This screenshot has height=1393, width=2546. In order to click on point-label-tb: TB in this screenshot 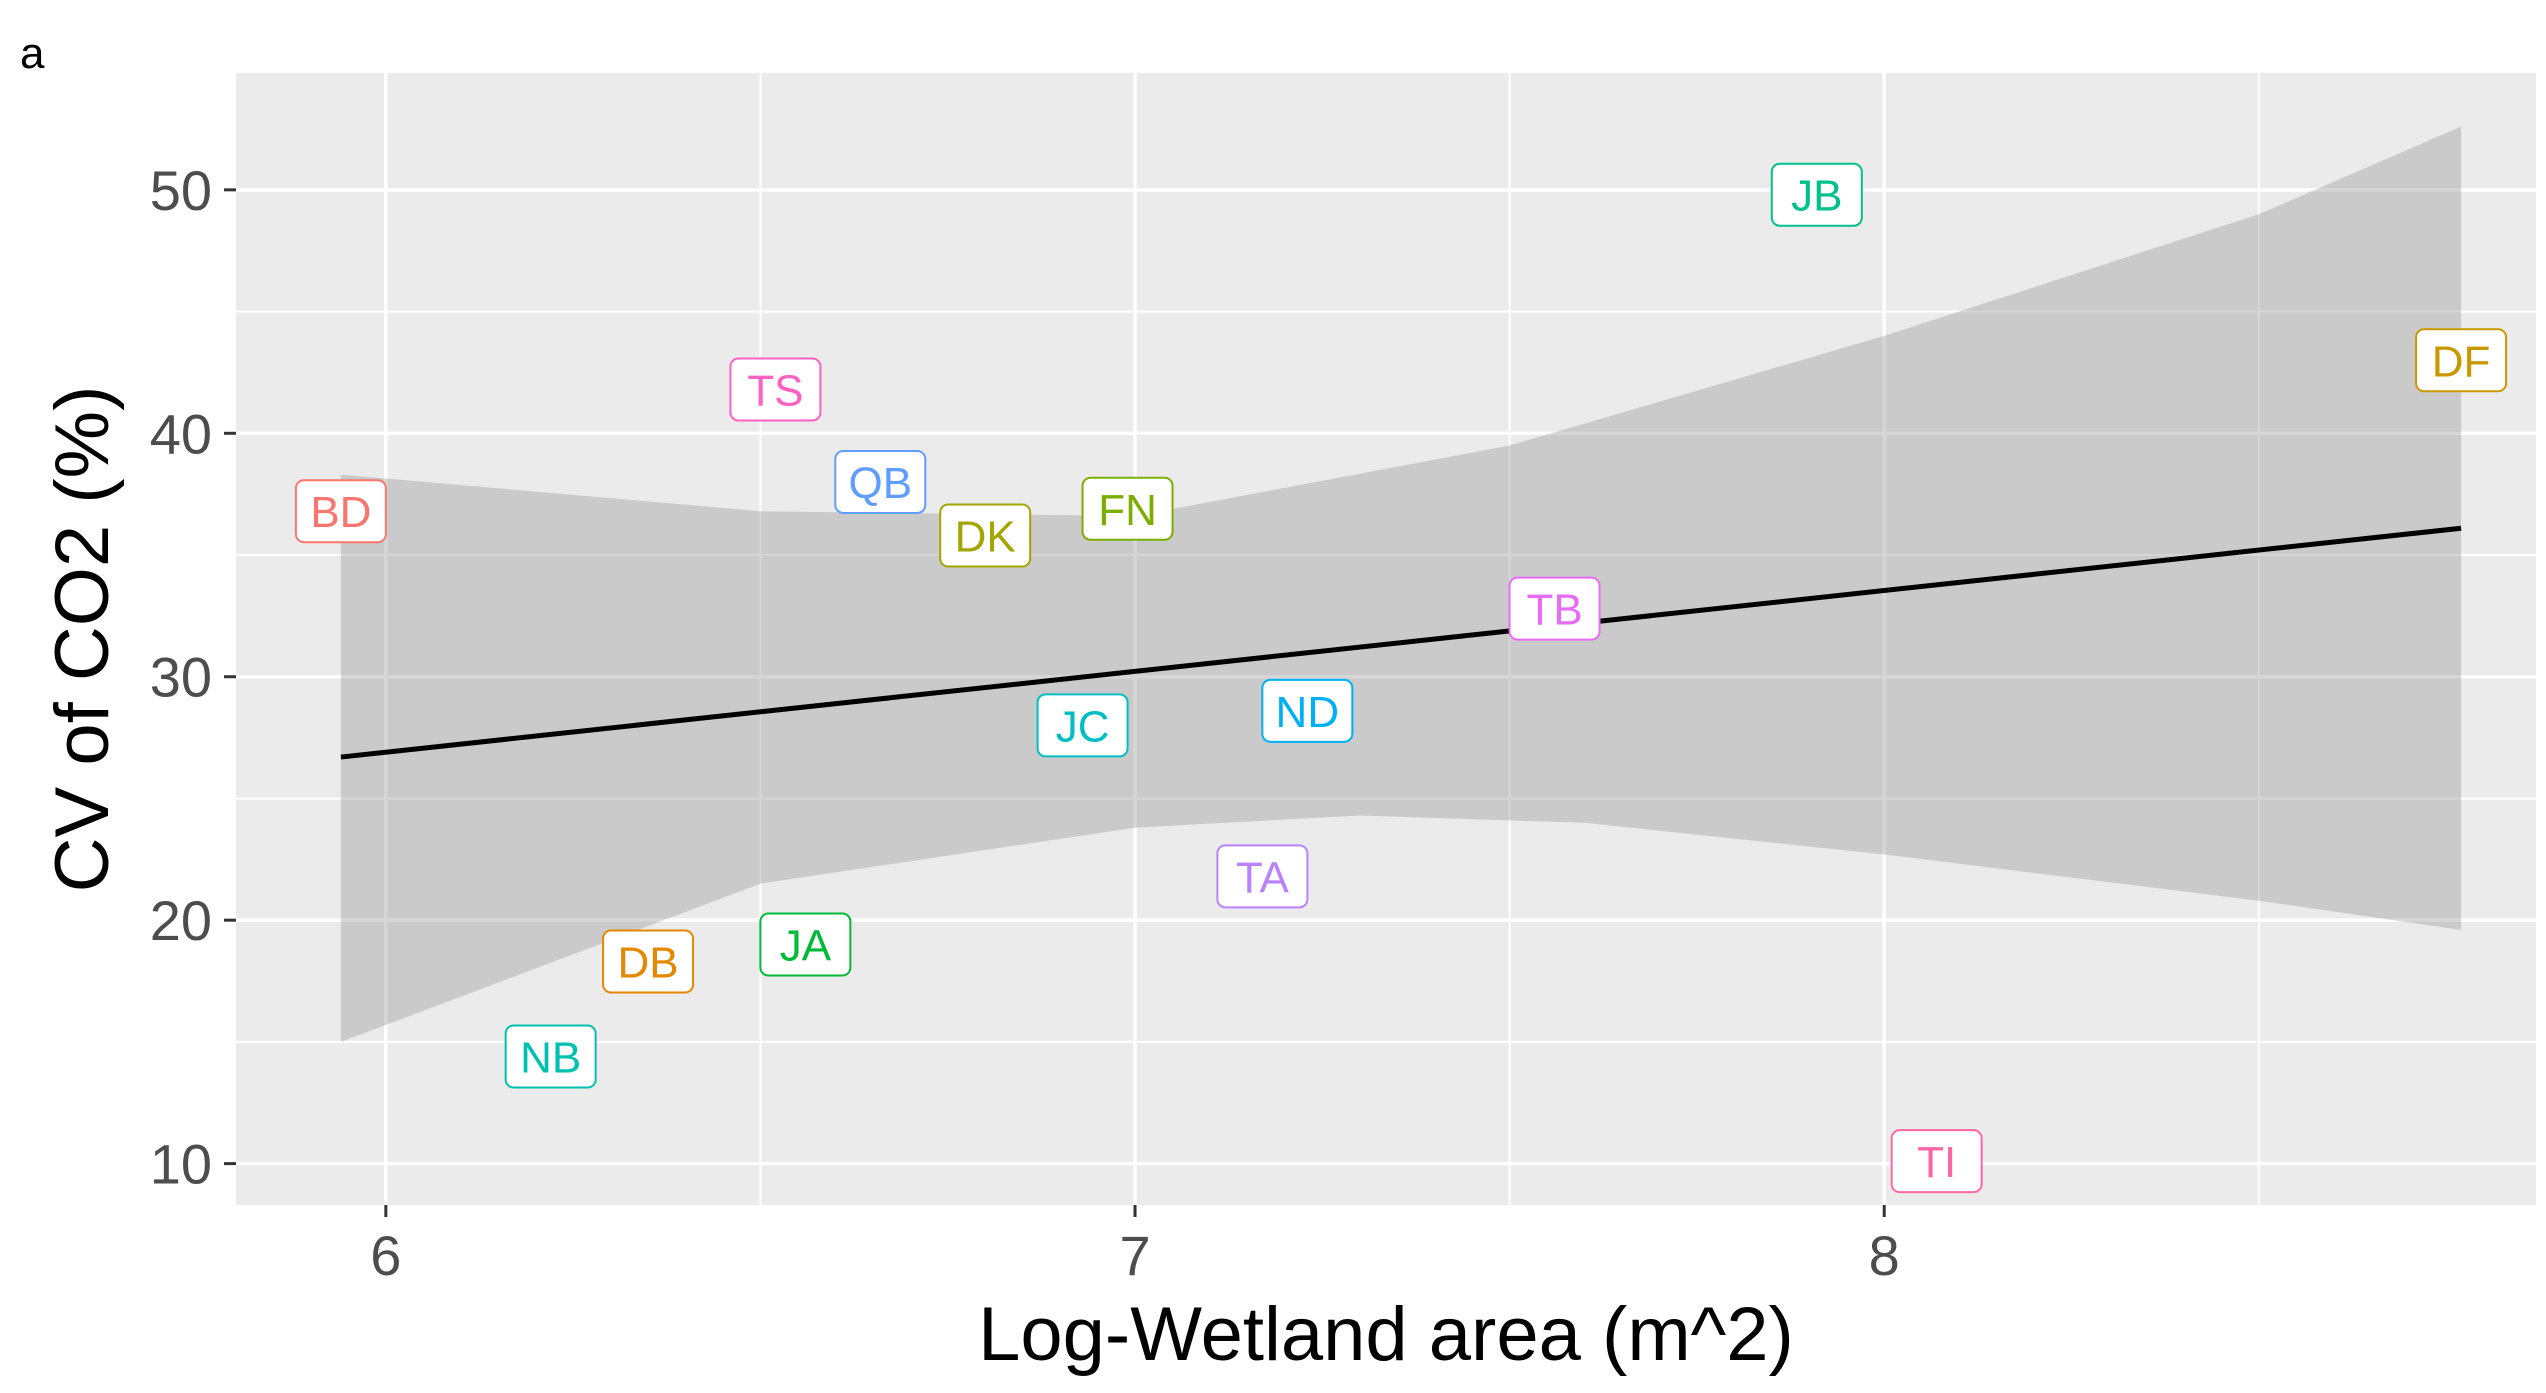, I will do `click(1554, 608)`.